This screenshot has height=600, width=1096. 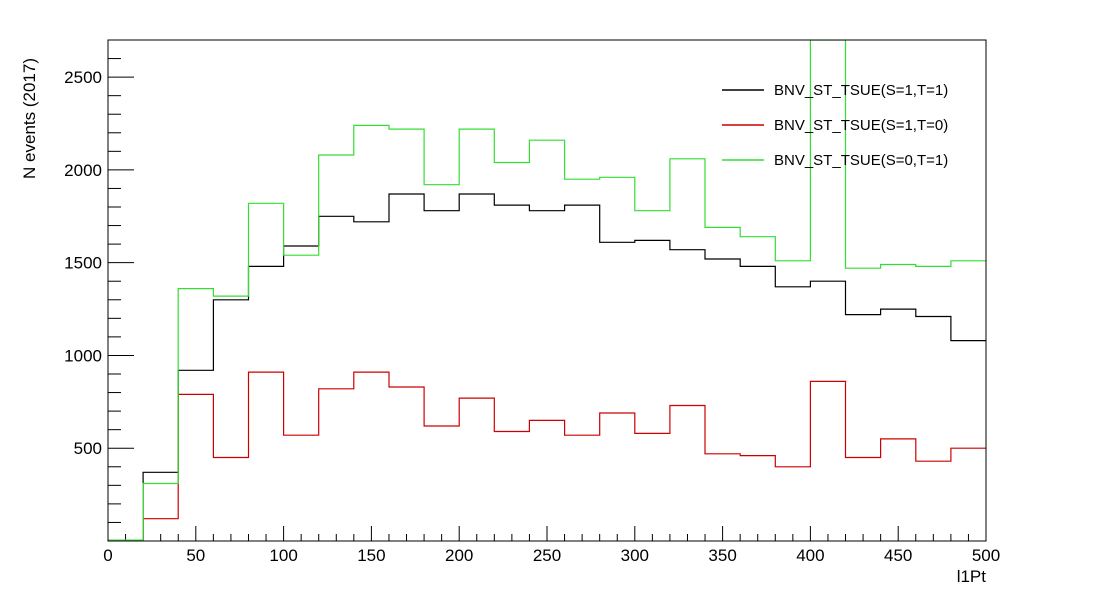 What do you see at coordinates (88, 448) in the screenshot?
I see `y-tick-label: 500` at bounding box center [88, 448].